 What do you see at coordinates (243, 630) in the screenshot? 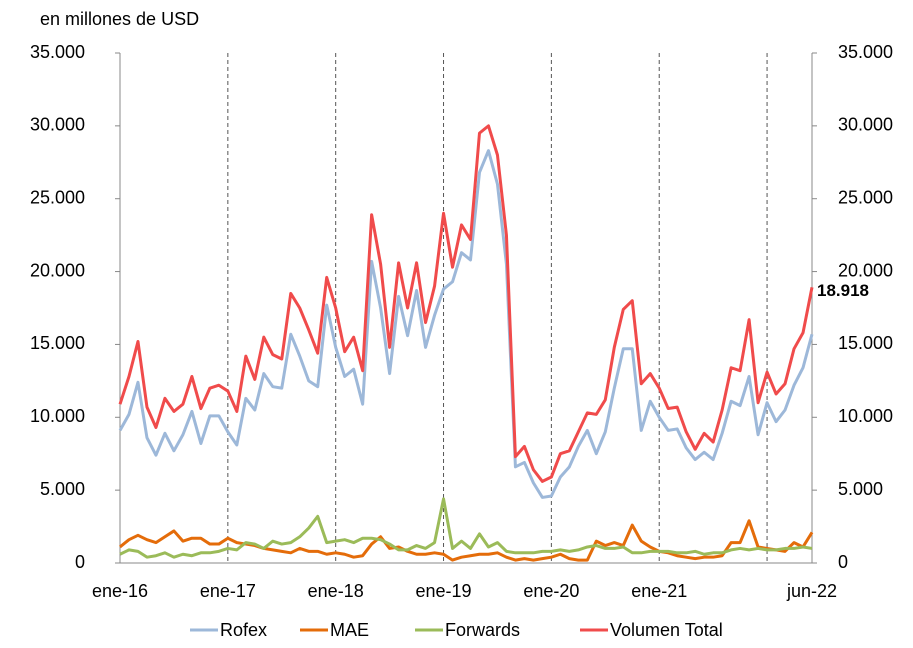
I see `legend-label: Rofex` at bounding box center [243, 630].